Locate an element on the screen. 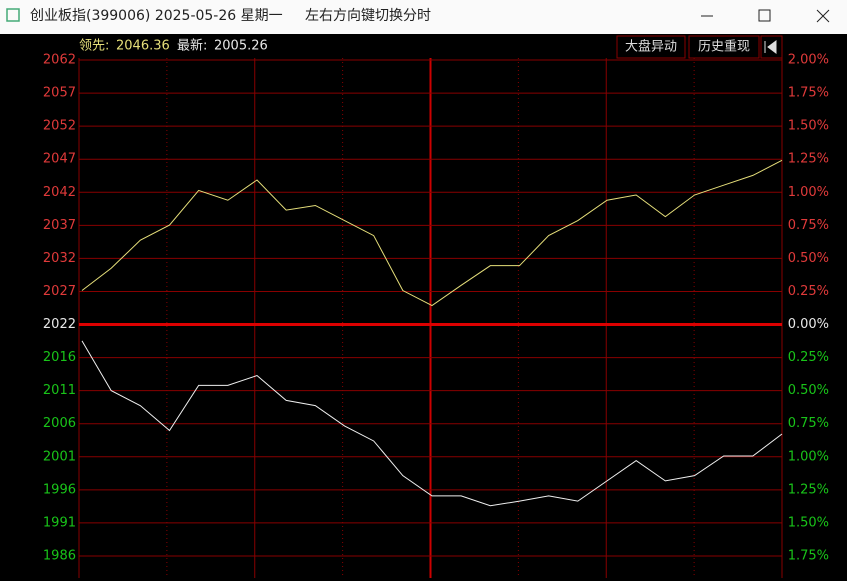 This screenshot has width=847, height=585. app-icon is located at coordinates (13, 15).